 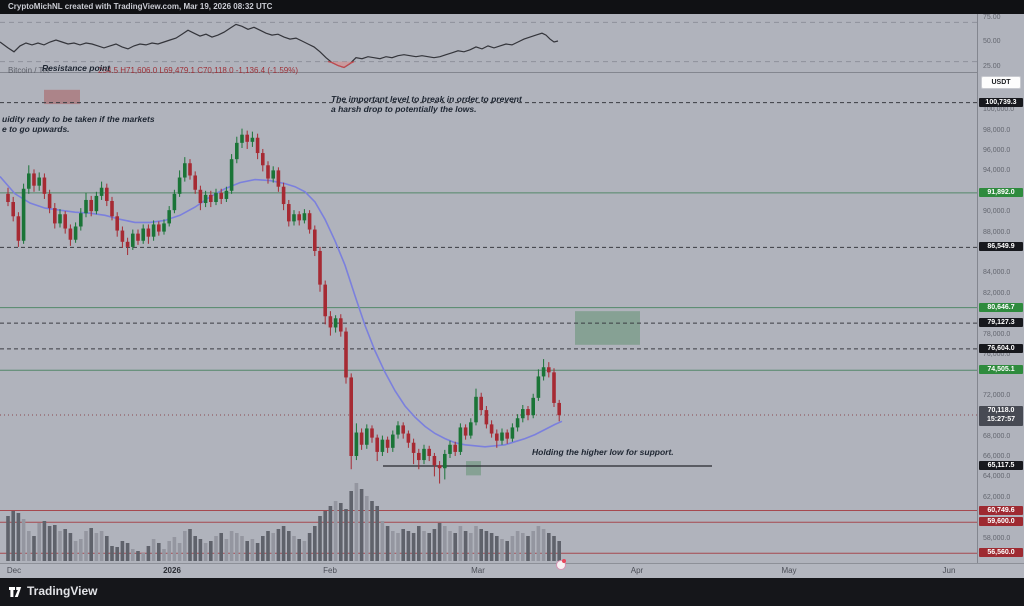 I want to click on axis-month-label: Jun, so click(x=949, y=570).